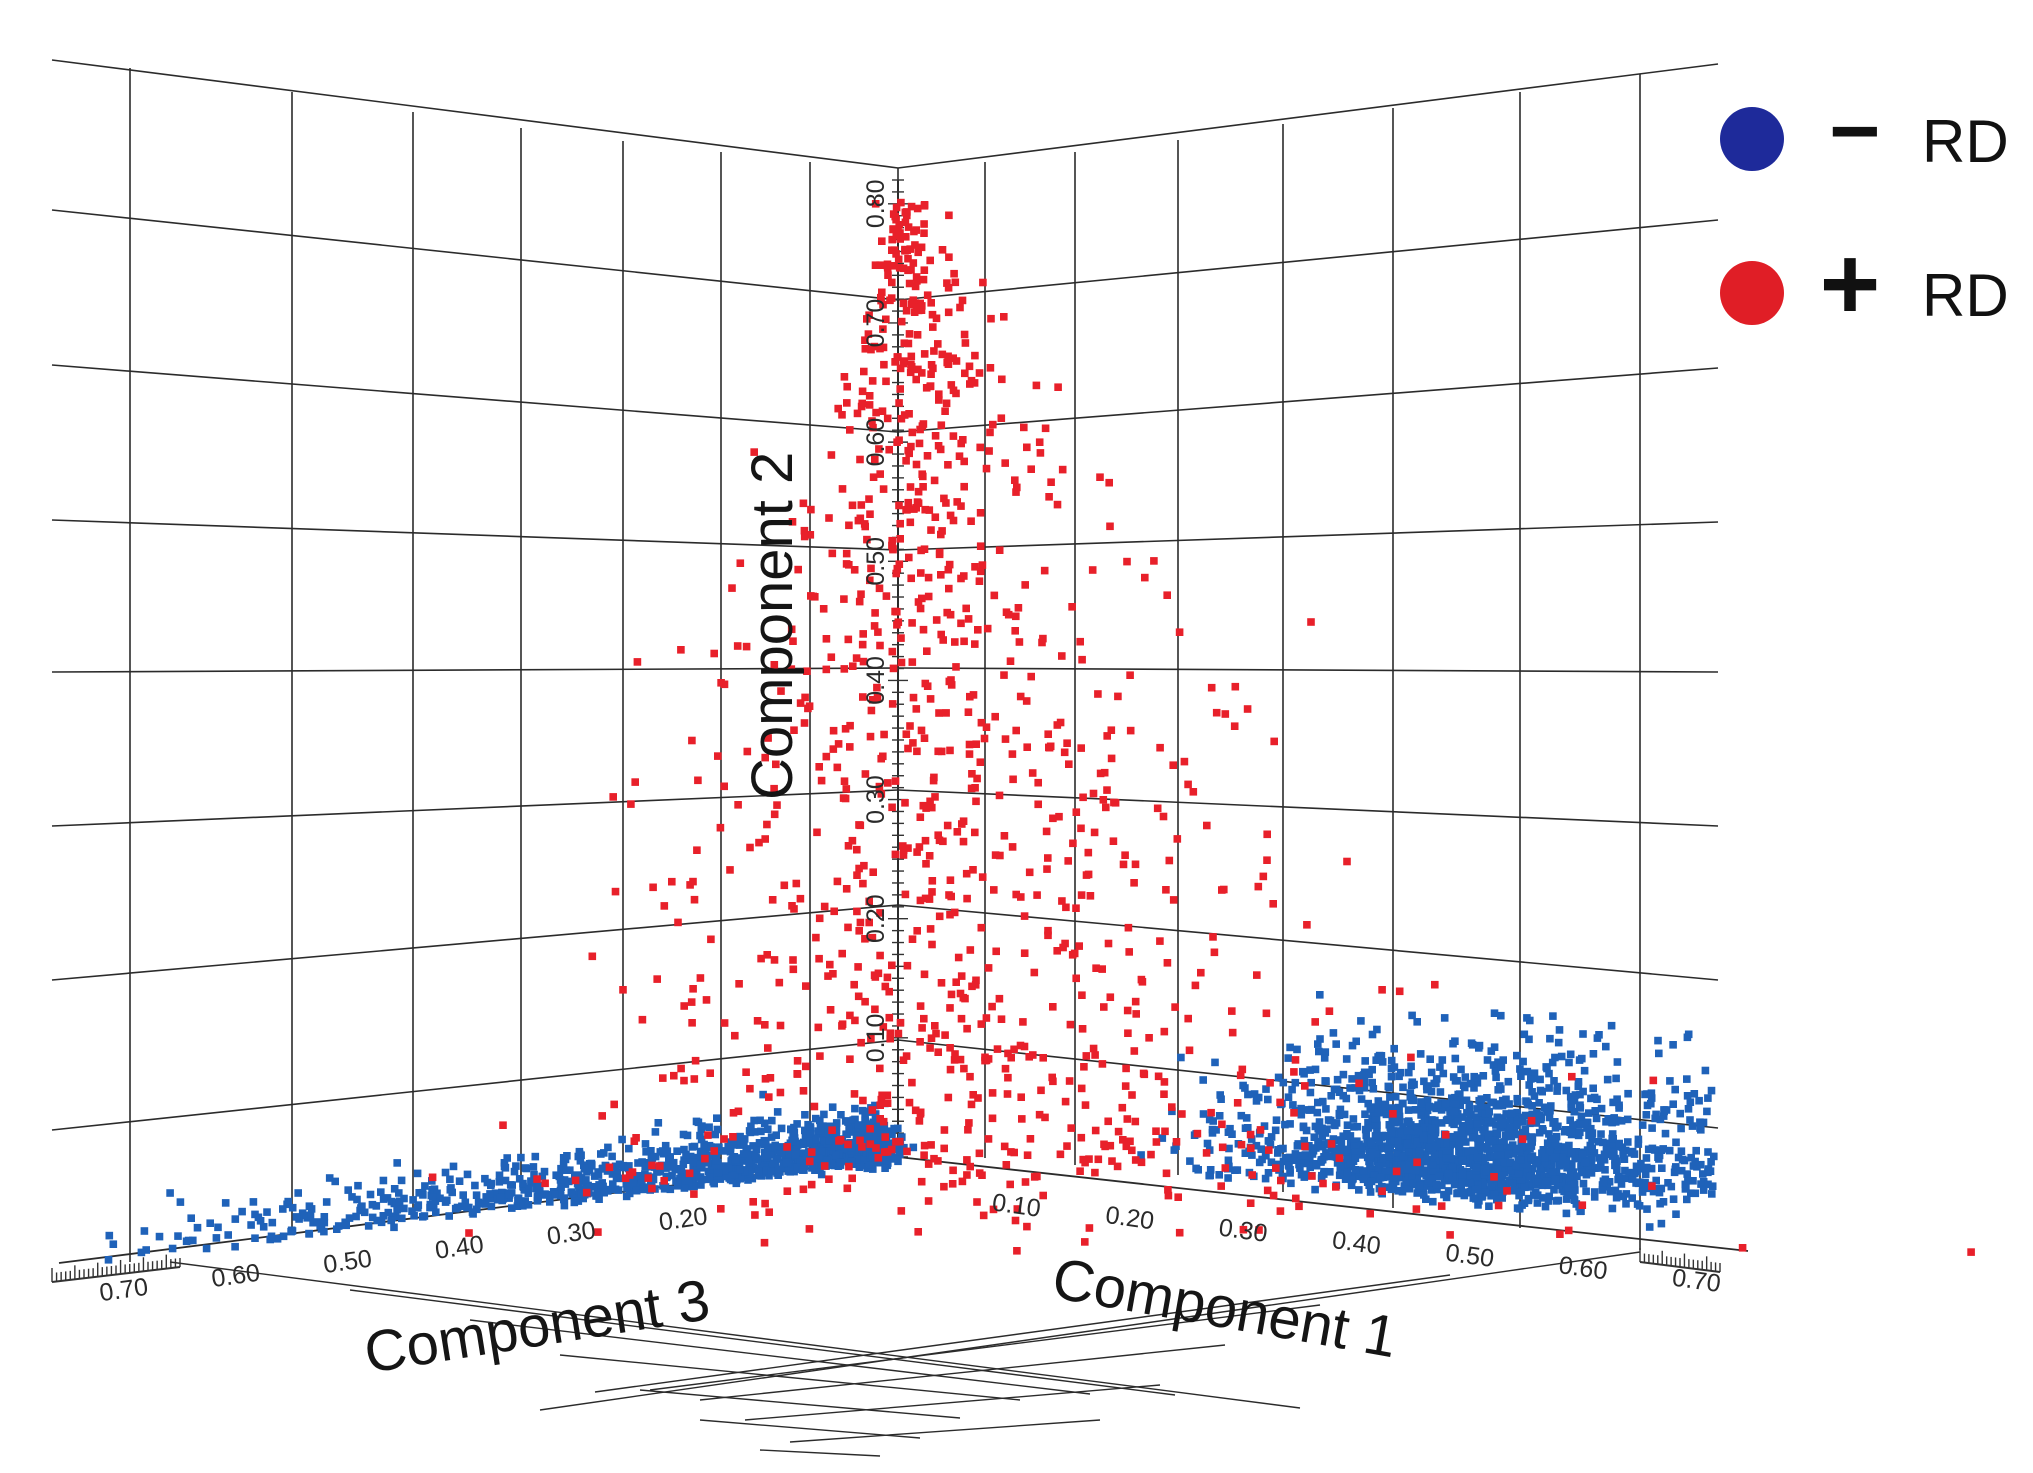 This screenshot has height=1473, width=2033. Describe the element at coordinates (1022, 1333) in the screenshot. I see `floor-gridline` at that location.